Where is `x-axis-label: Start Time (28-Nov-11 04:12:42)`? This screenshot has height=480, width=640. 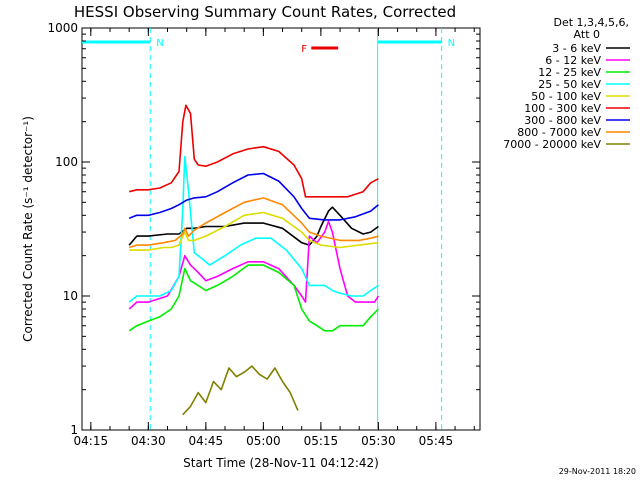 x-axis-label: Start Time (28-Nov-11 04:12:42) is located at coordinates (281, 463).